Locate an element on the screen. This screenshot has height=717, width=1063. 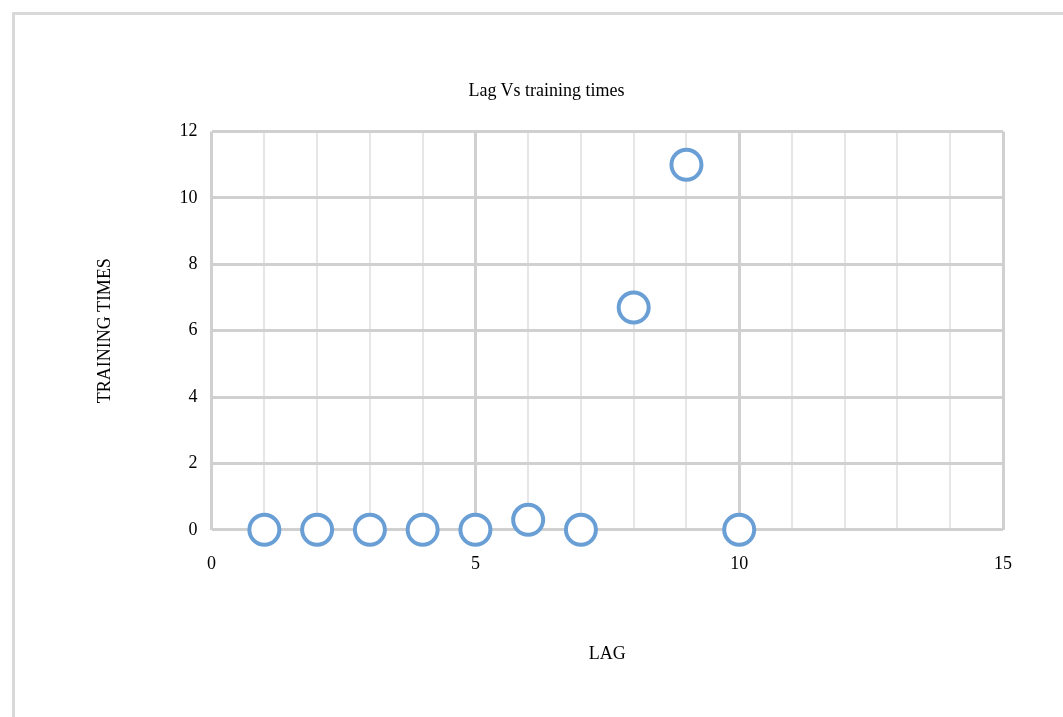
y-tick-label: 4 is located at coordinates (193, 395).